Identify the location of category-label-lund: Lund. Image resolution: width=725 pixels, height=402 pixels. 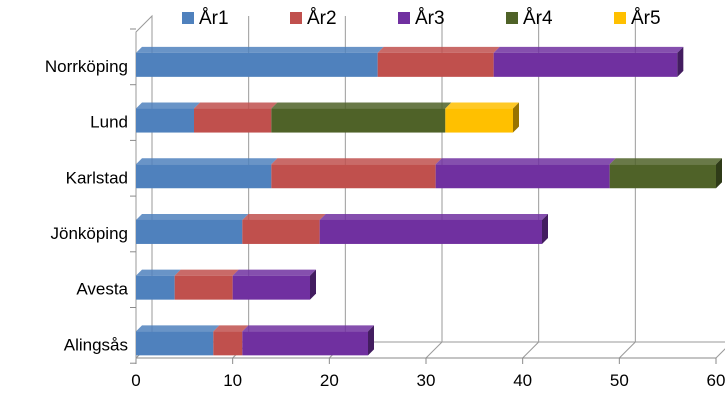
(109, 122).